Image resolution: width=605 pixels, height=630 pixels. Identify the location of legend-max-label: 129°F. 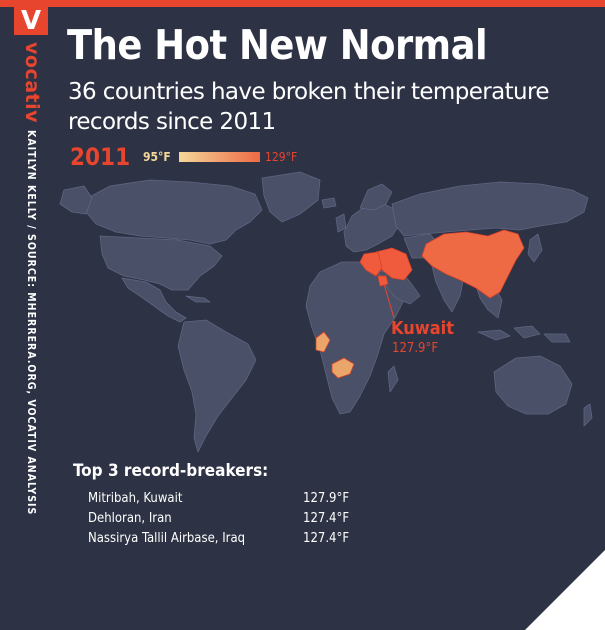
(281, 157).